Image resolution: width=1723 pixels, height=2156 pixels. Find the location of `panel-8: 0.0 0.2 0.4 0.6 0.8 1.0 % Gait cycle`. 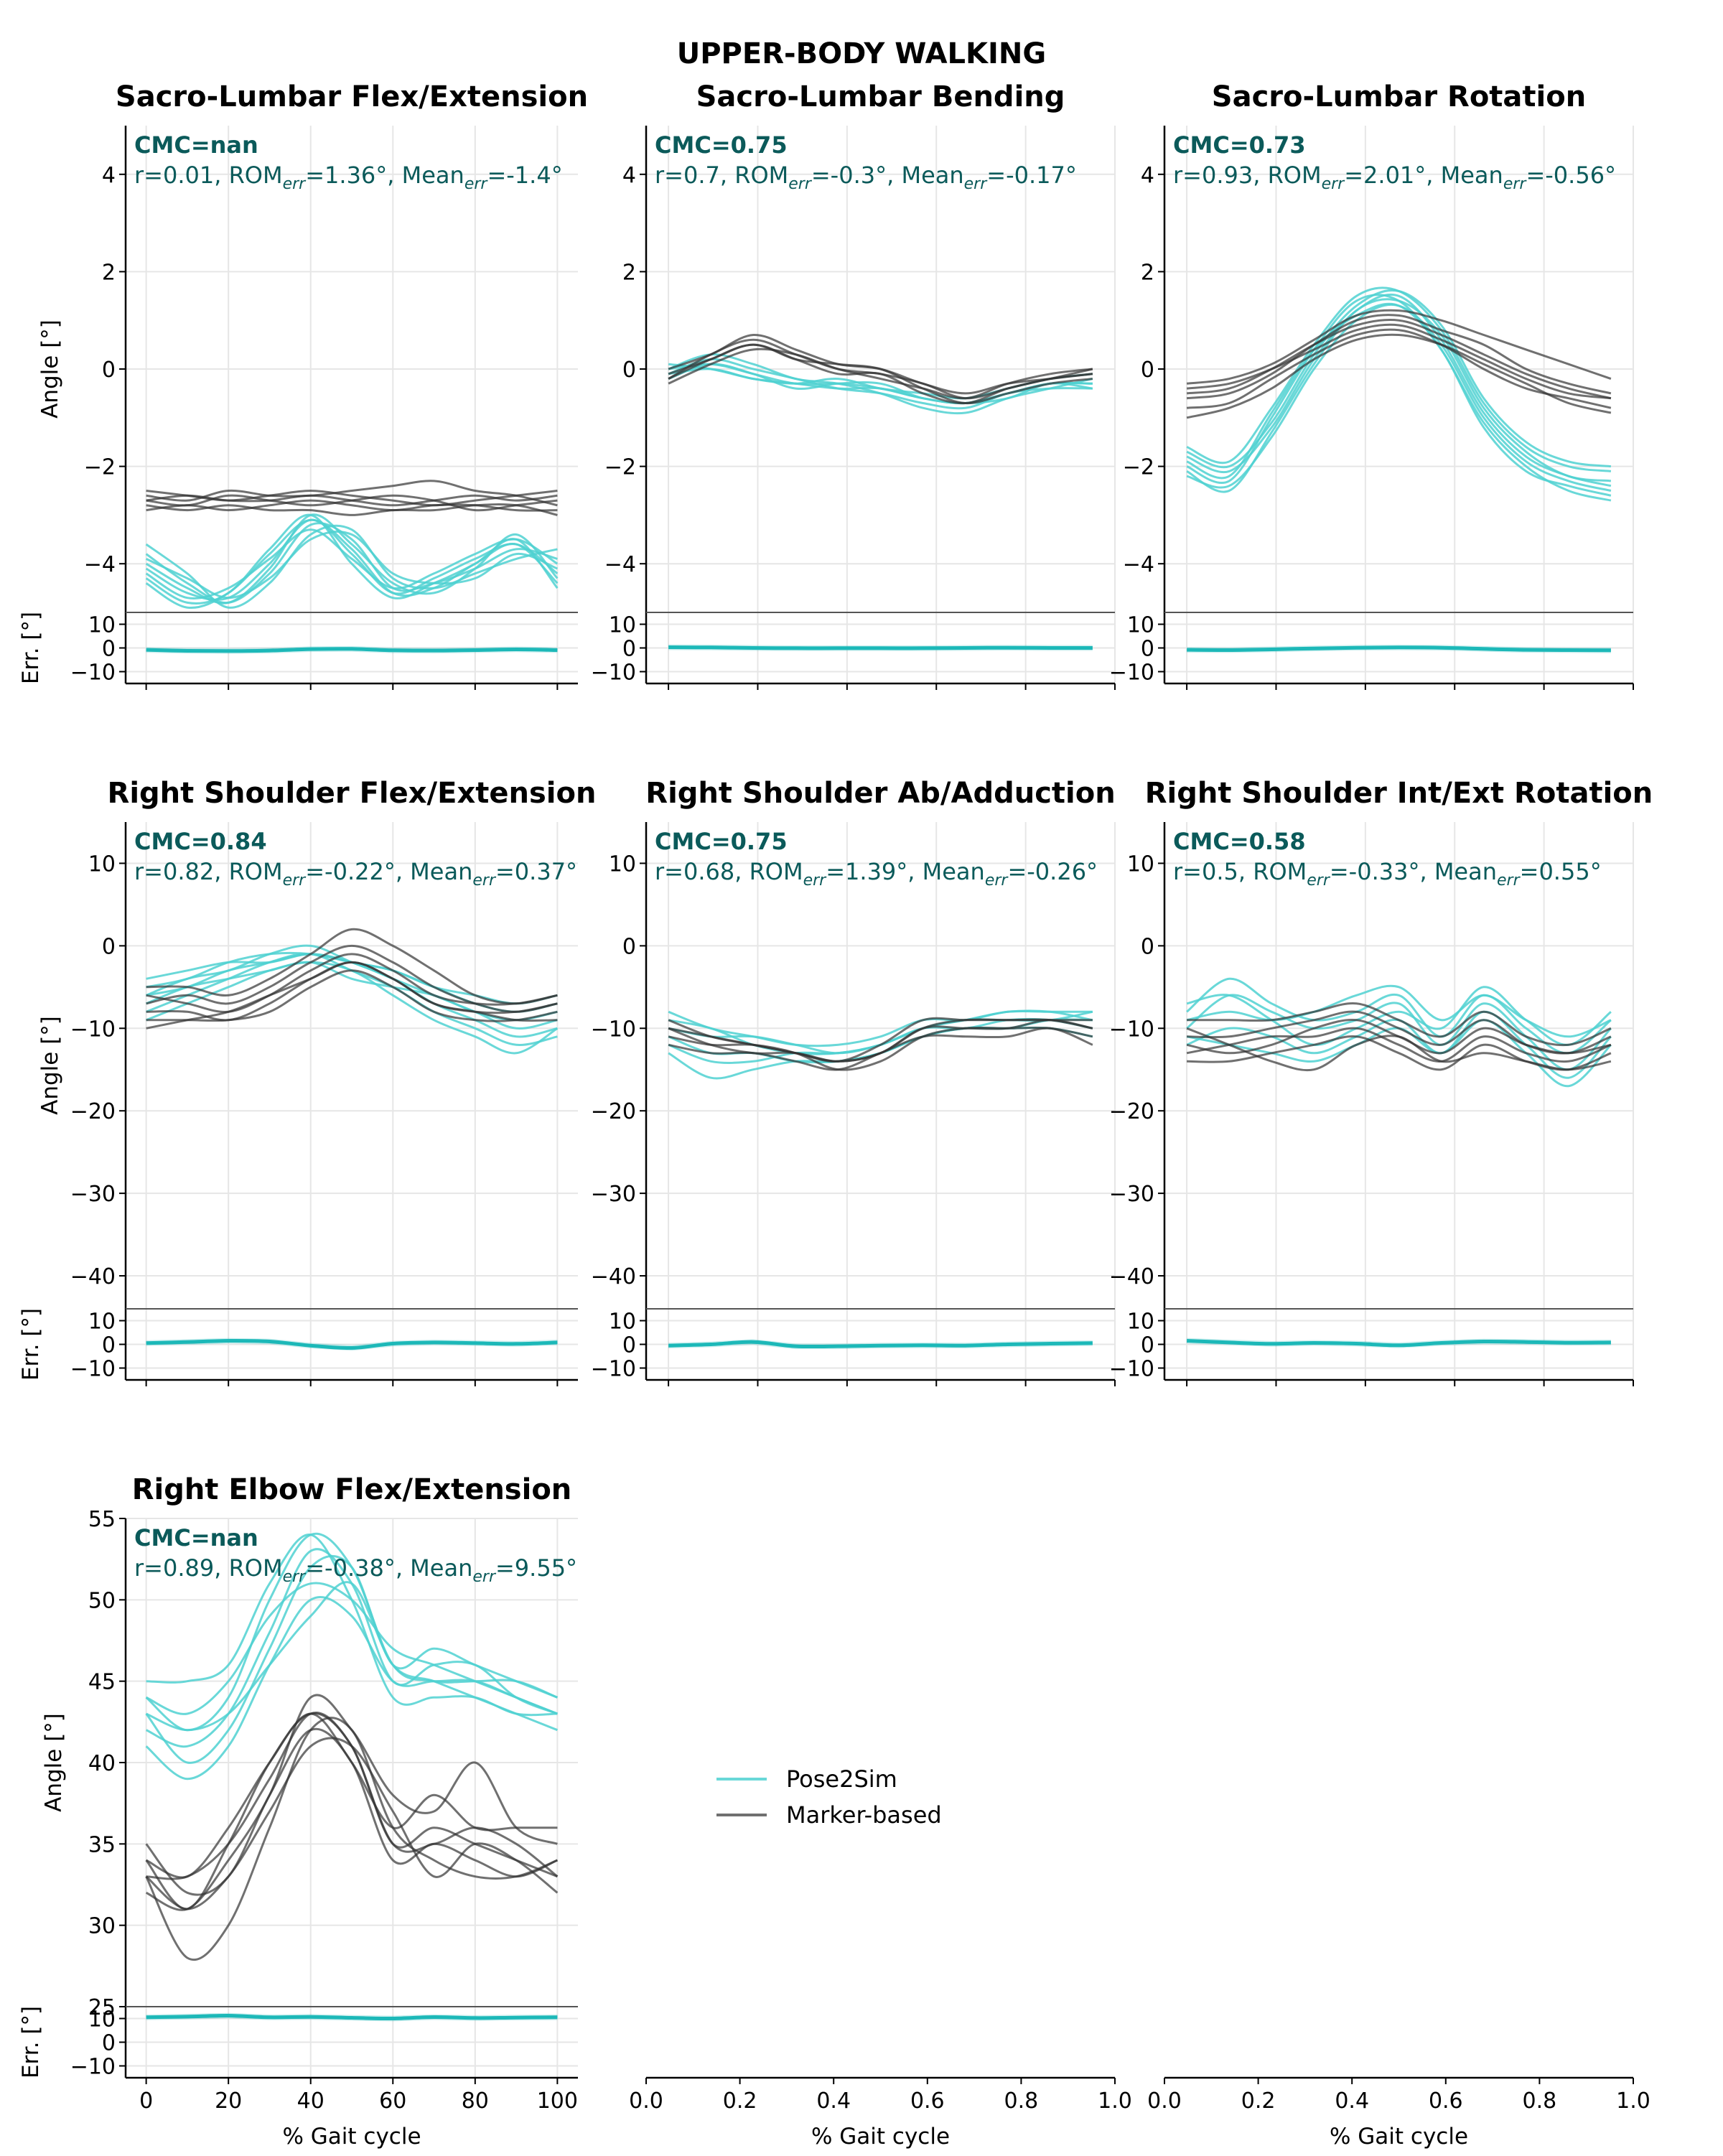

panel-8: 0.0 0.2 0.4 0.6 0.8 1.0 % Gait cycle is located at coordinates (880, 2113).